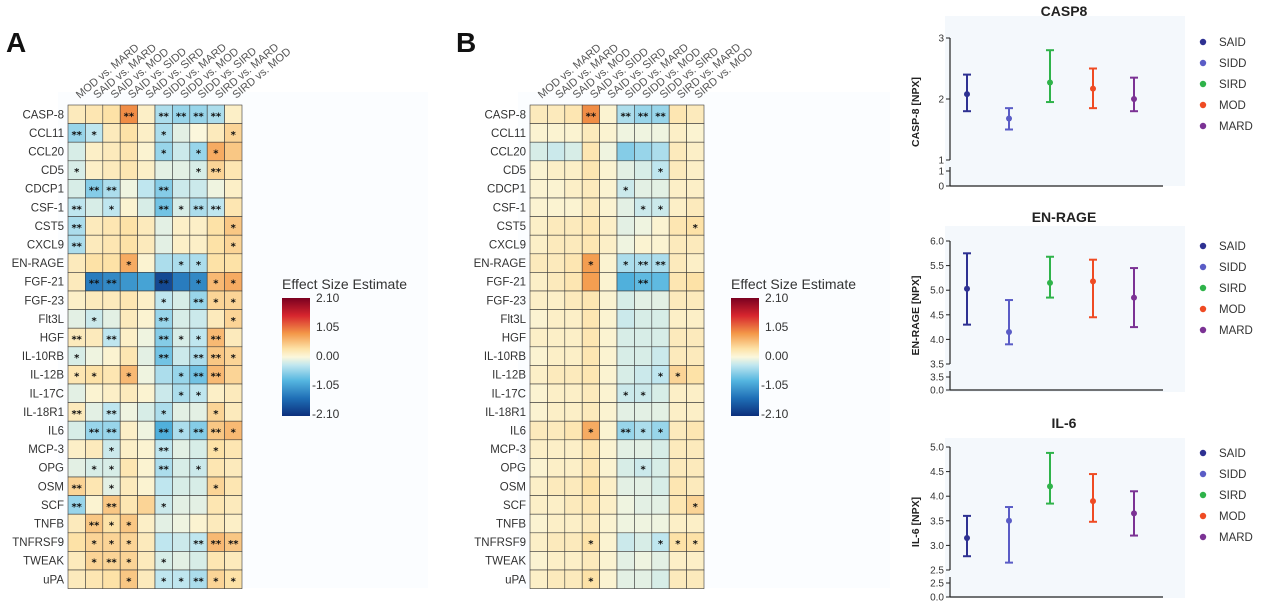  Describe the element at coordinates (777, 356) in the screenshot. I see `colorbar-b-tick: 0.00` at that location.